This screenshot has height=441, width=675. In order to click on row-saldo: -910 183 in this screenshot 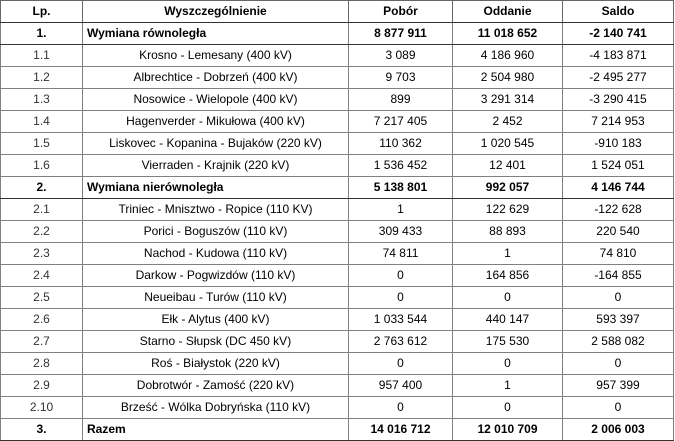, I will do `click(618, 143)`.